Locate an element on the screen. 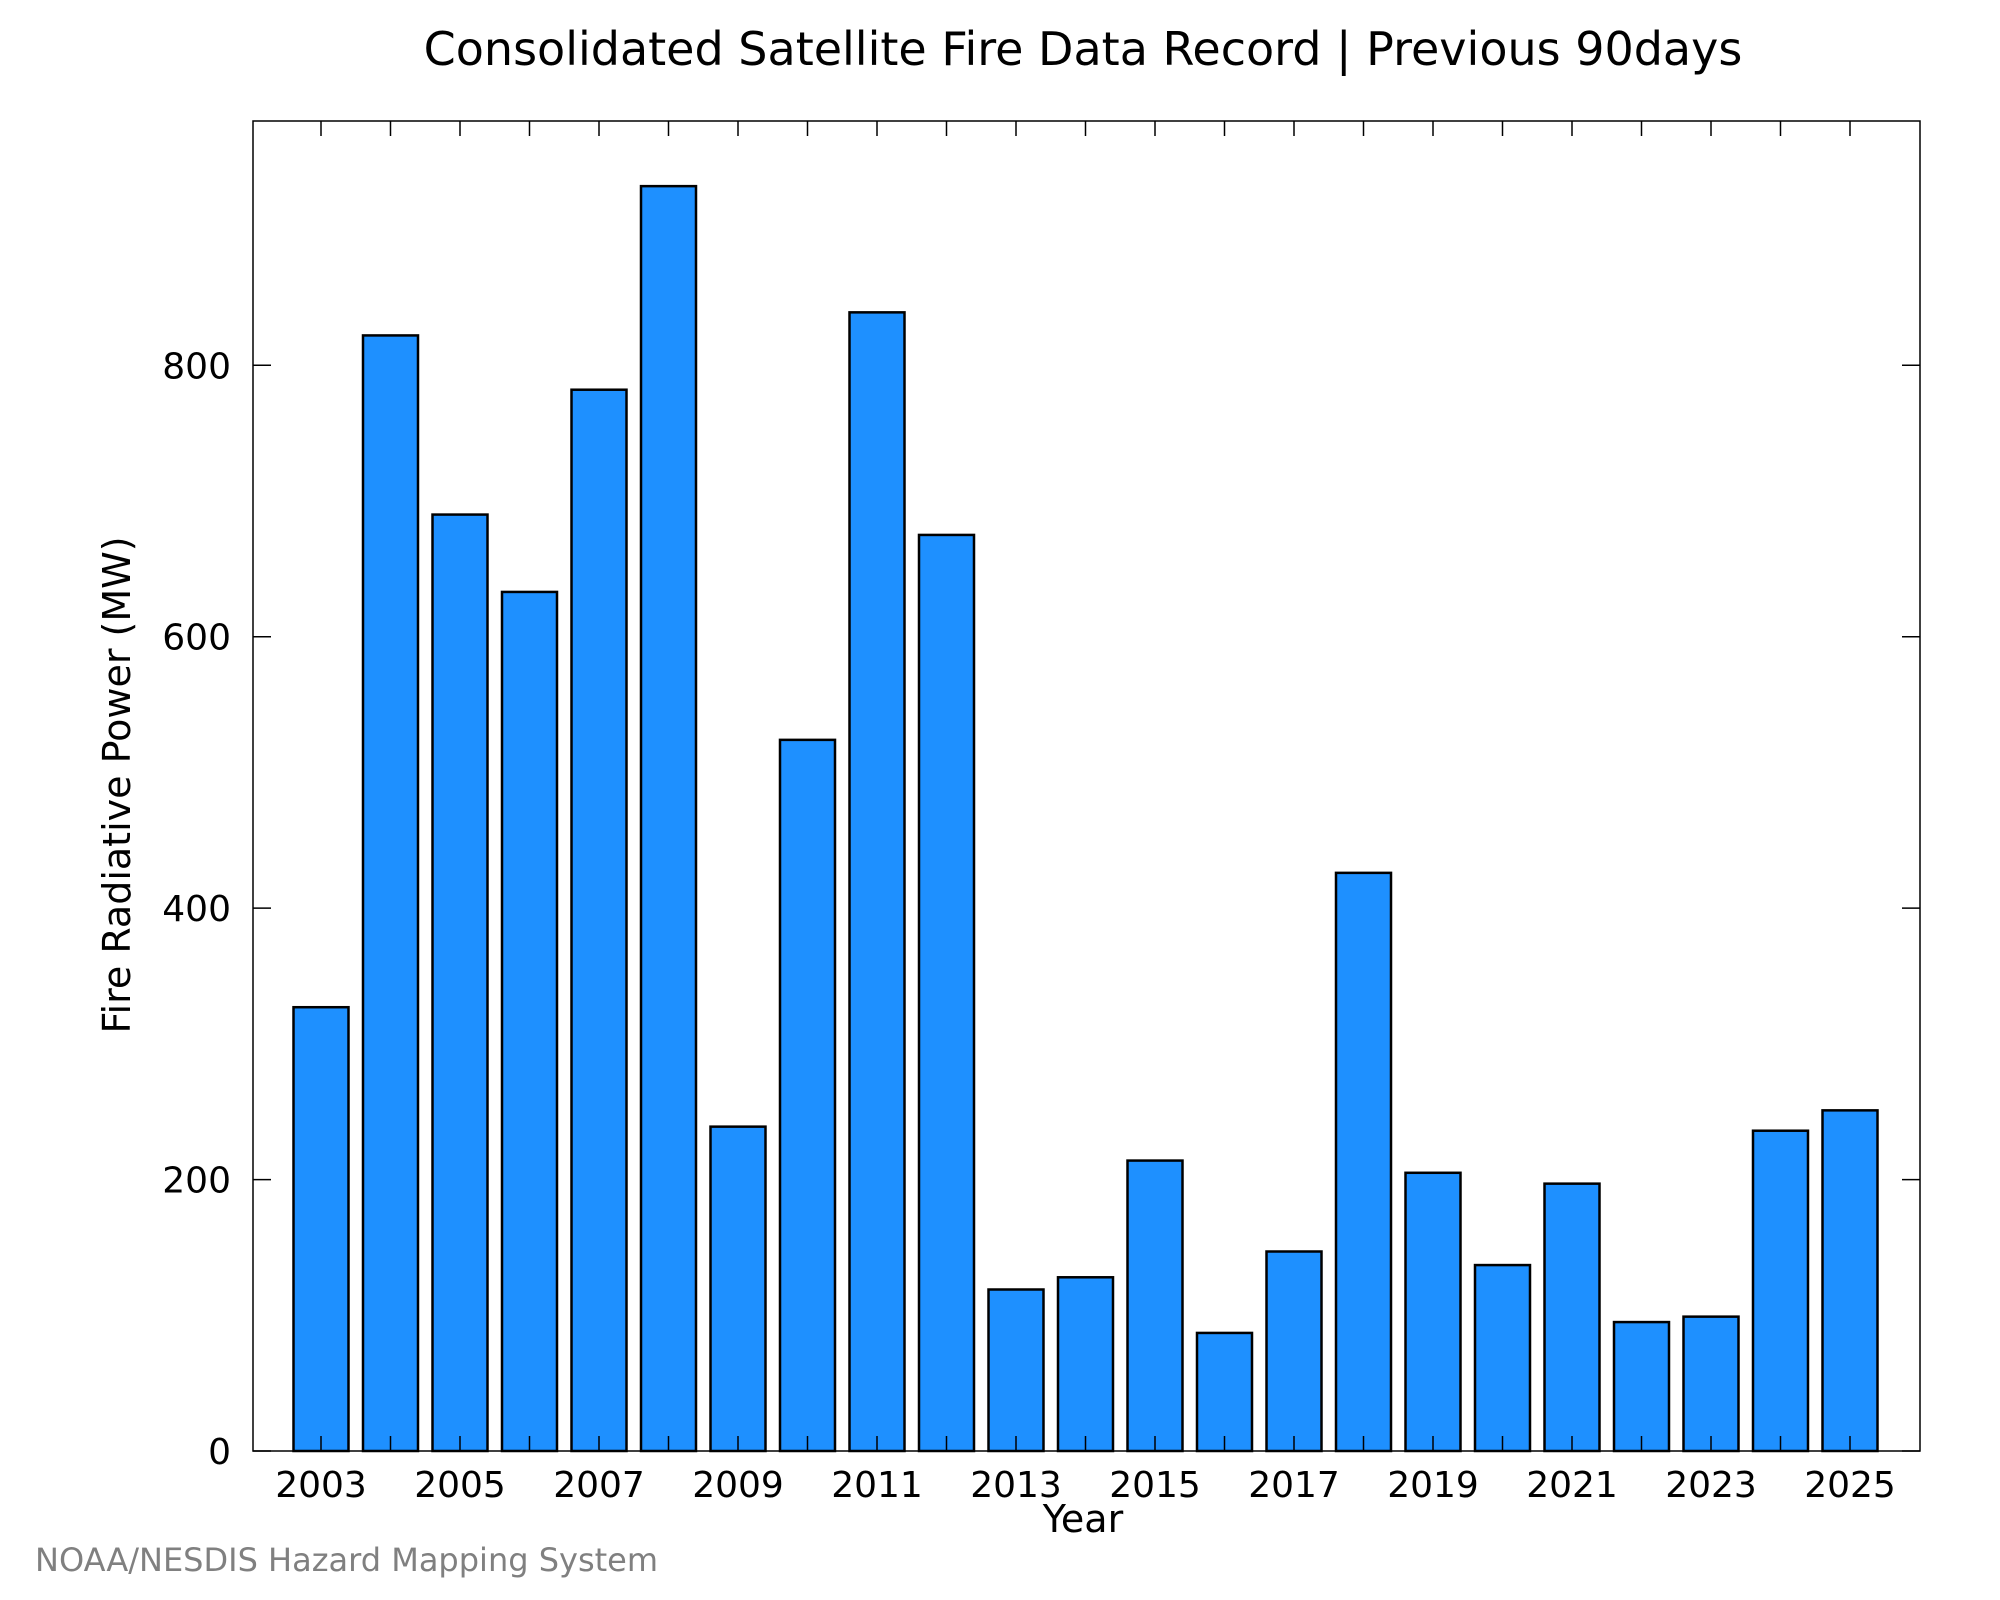 The image size is (2000, 1600). x-tick-label-2015: 2015 is located at coordinates (1155, 1485).